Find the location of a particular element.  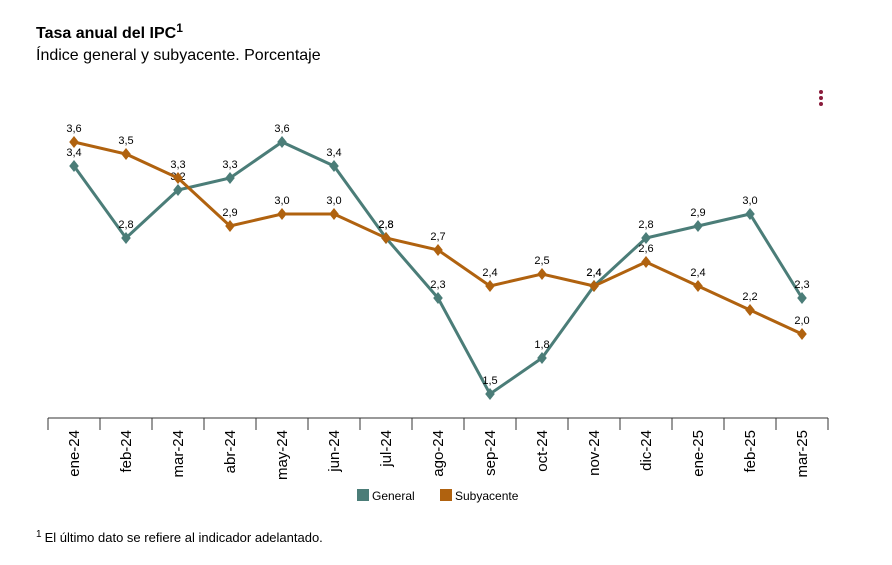

title-footnote-mark: 1 is located at coordinates (179, 28).